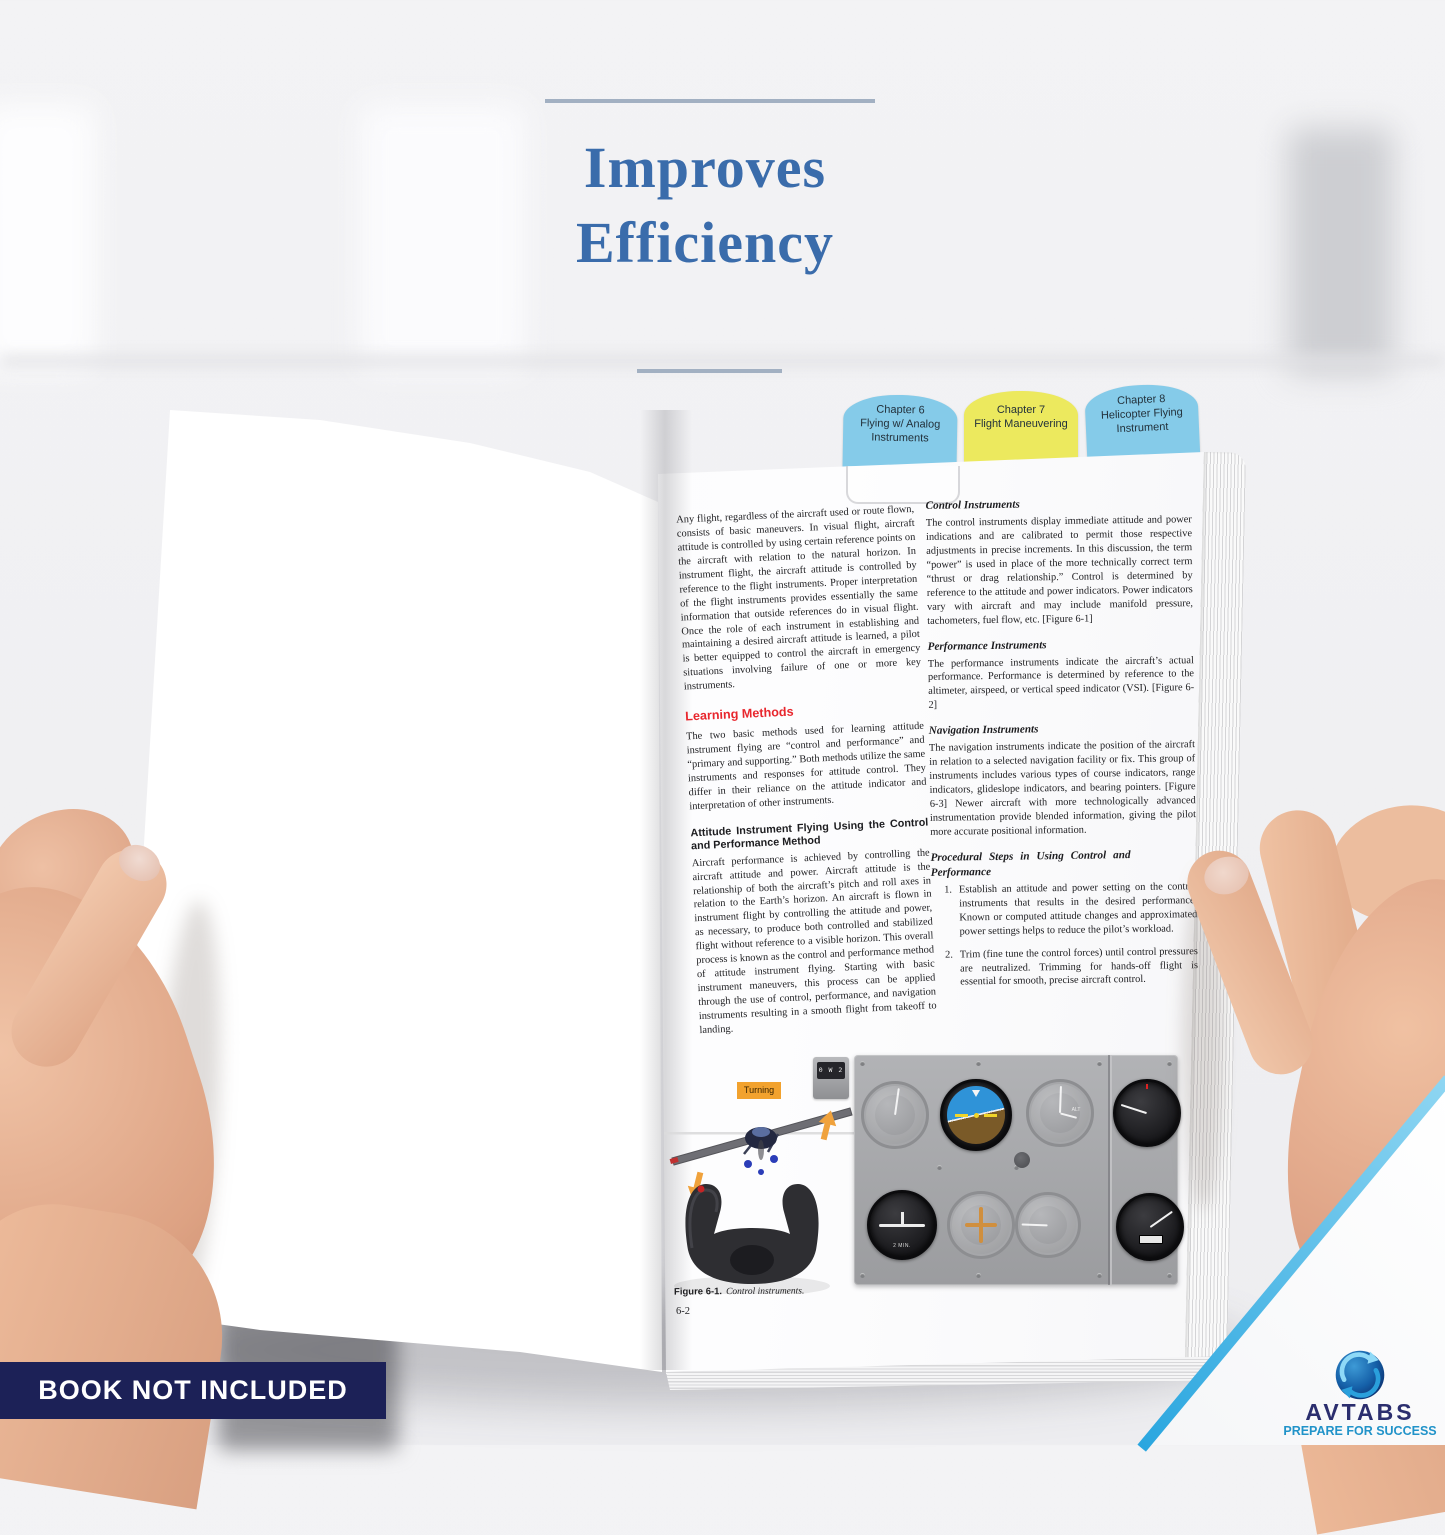 Image resolution: width=1445 pixels, height=1535 pixels. What do you see at coordinates (949, 955) in the screenshot?
I see `list-number: 2.` at bounding box center [949, 955].